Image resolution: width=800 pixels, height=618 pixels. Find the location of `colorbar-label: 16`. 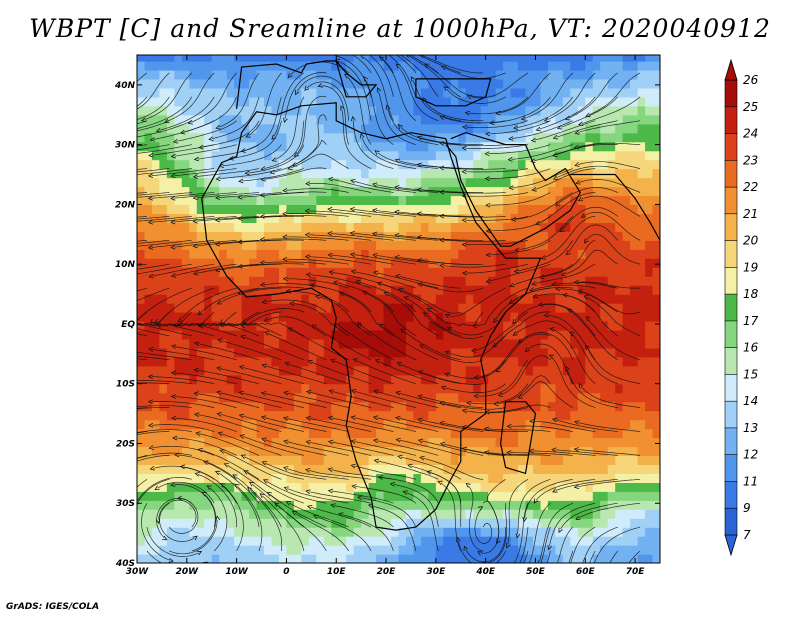

colorbar-label: 16 is located at coordinates (751, 348).